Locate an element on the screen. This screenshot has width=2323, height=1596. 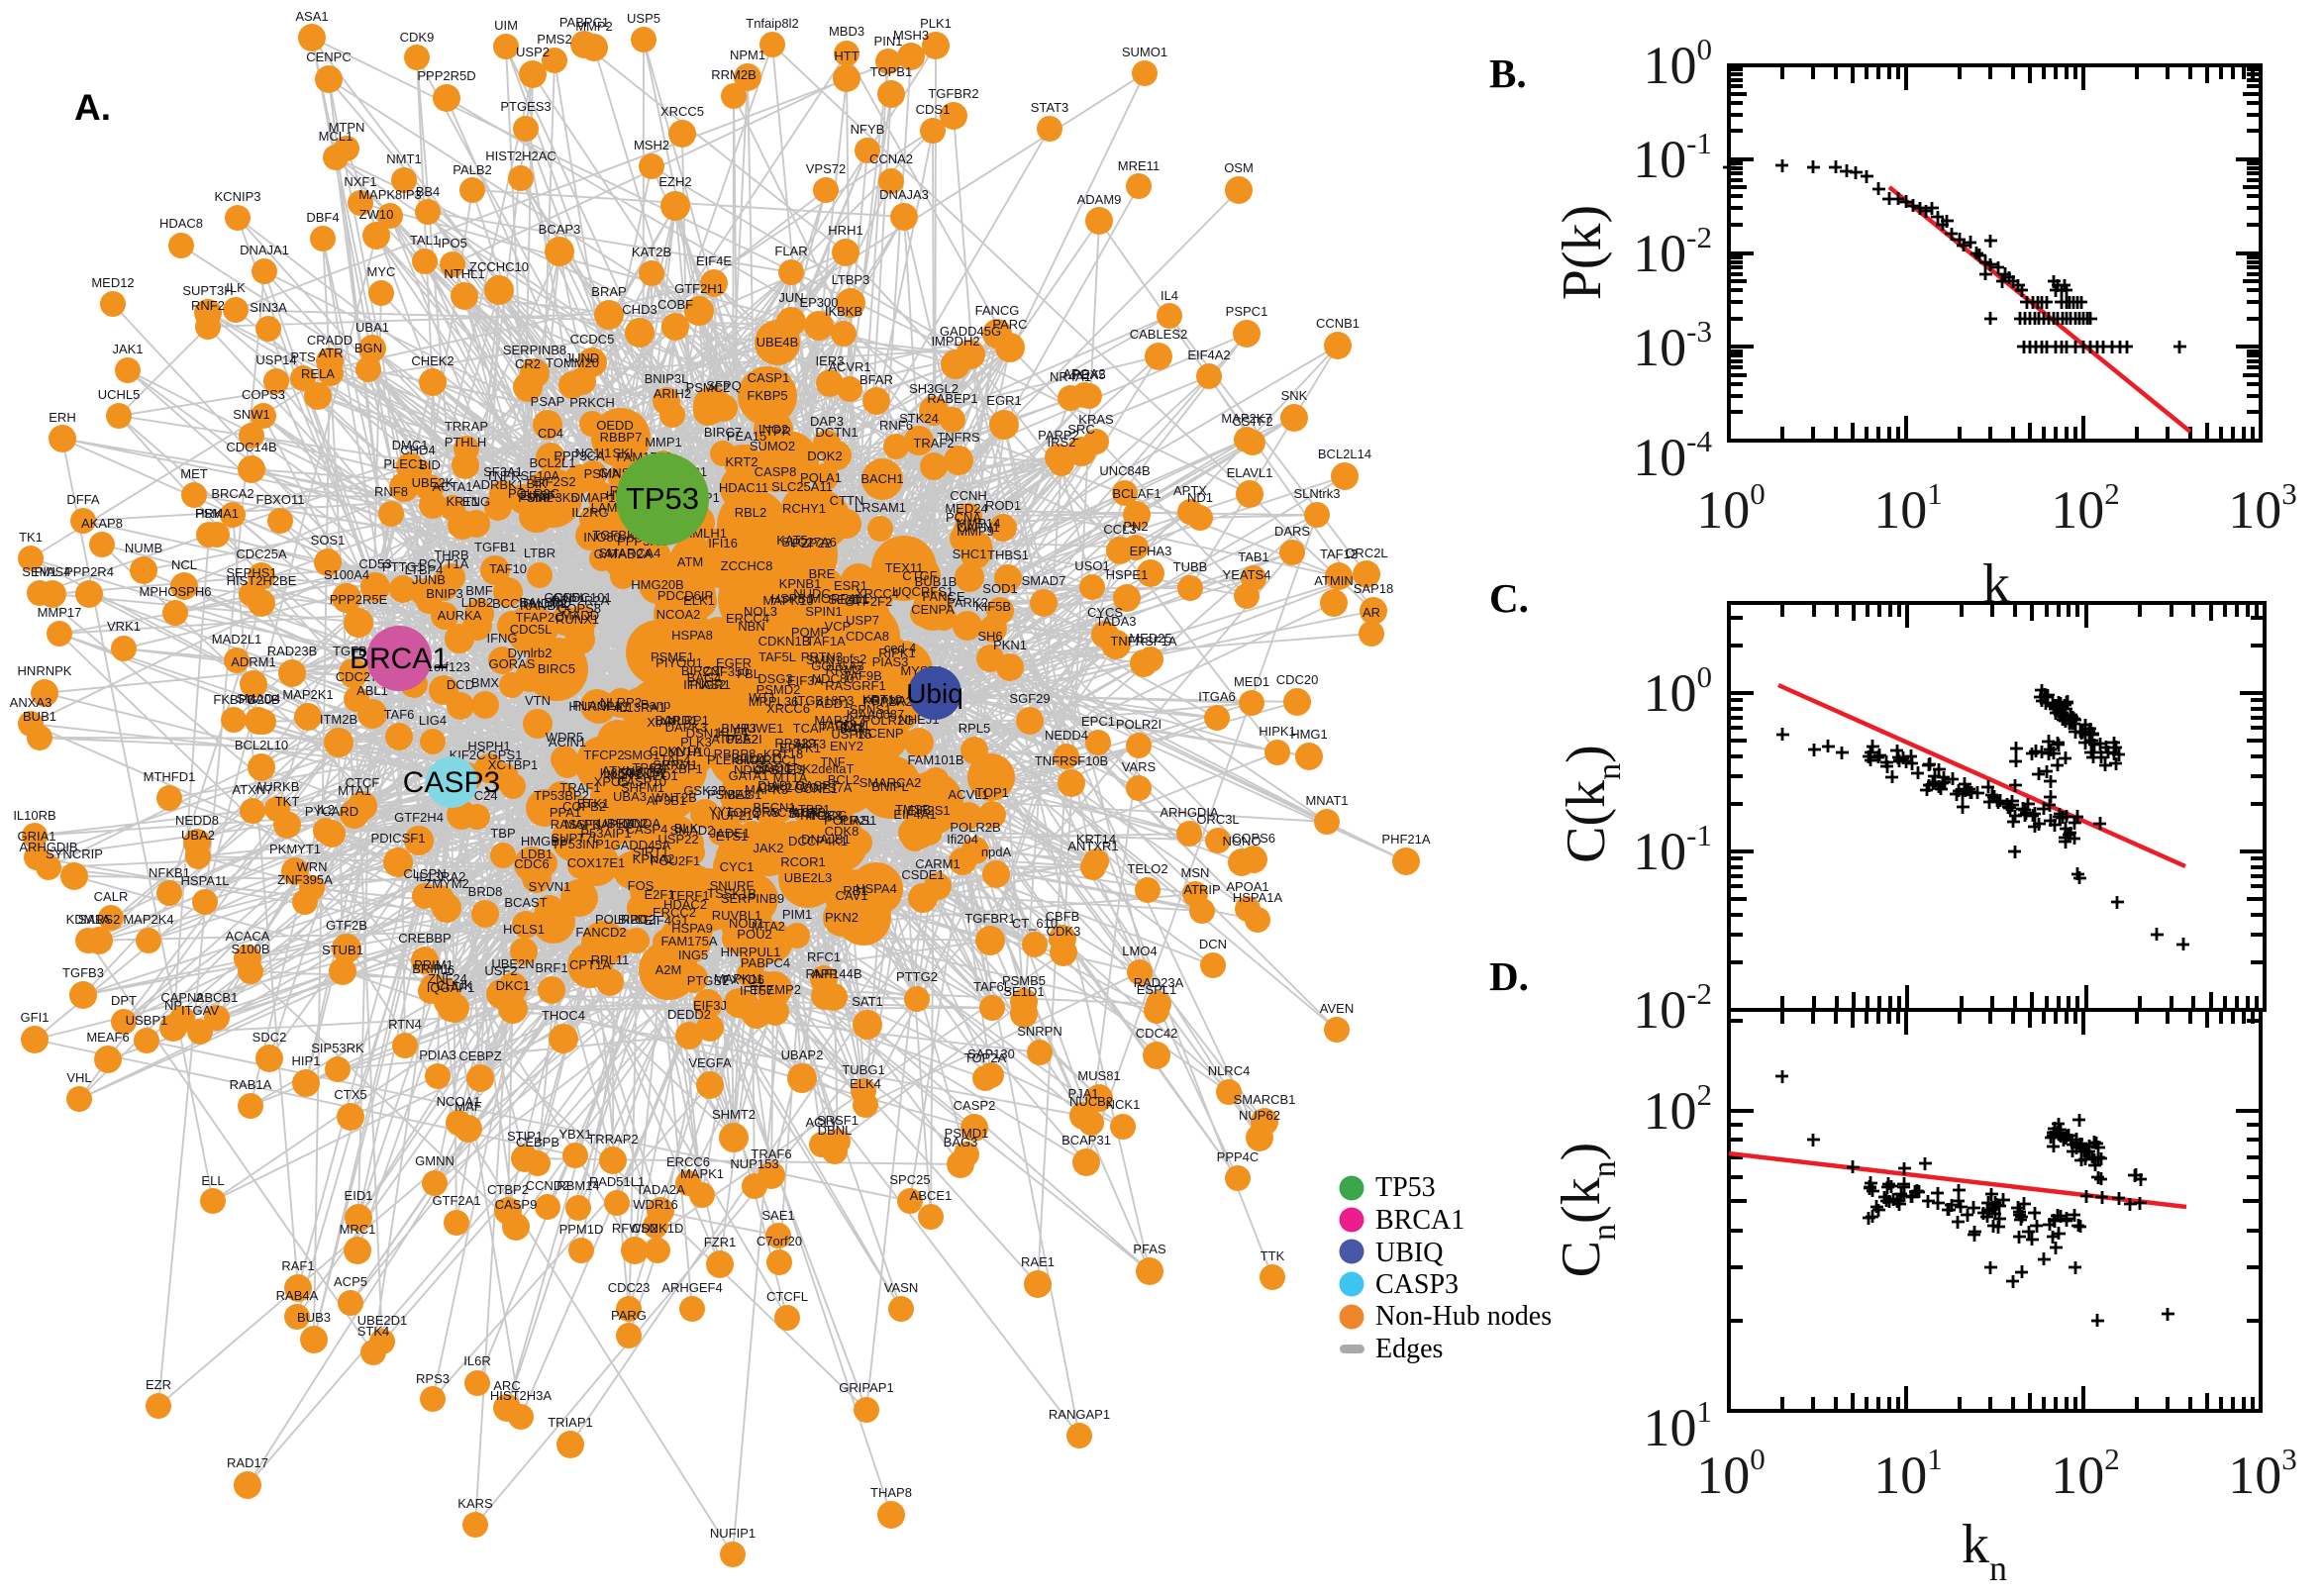
svg-text: CDKN1B is located at coordinates (784, 641).